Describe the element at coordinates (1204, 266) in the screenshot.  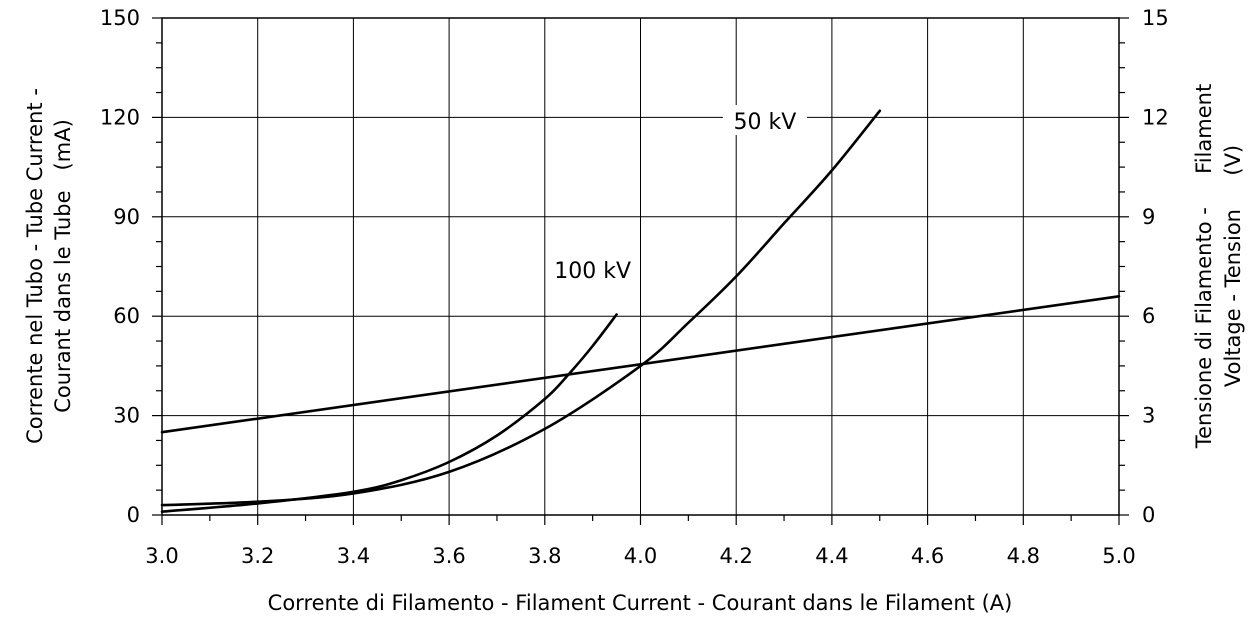
I see `y-right-axis-title-line-1: Tensione di Filamento - Filament` at that location.